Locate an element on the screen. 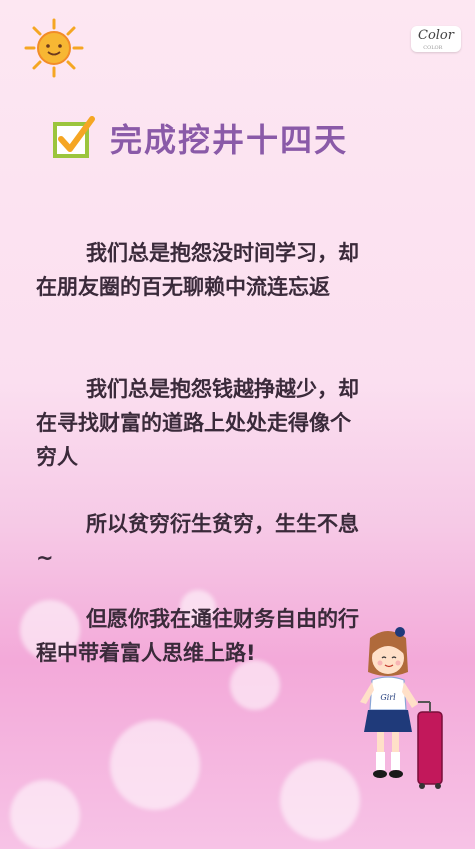 Image resolution: width=475 pixels, height=850 pixels. cartoon-girl-illustration: Girl is located at coordinates (401, 708).